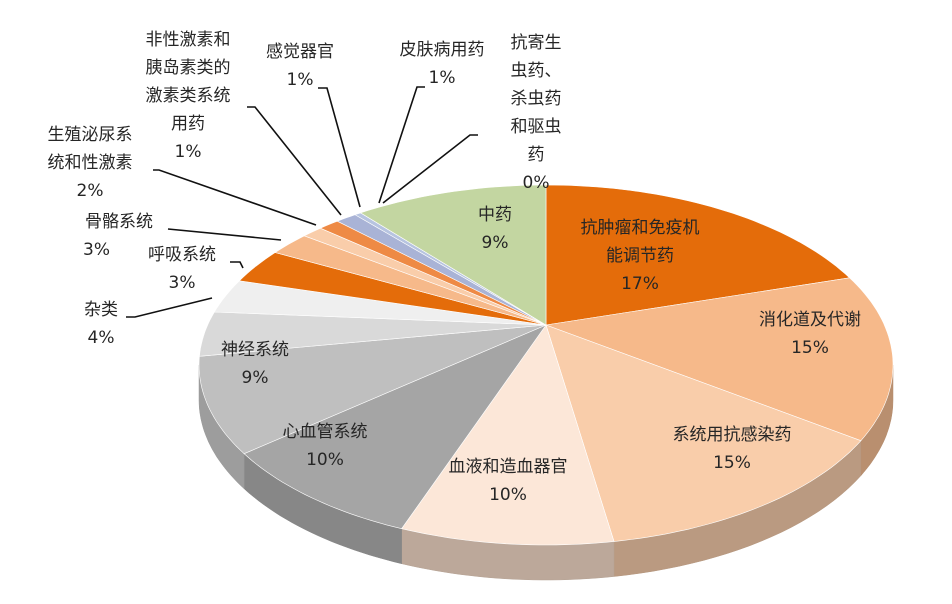  I want to click on slice-percent: 2%, so click(90, 191).